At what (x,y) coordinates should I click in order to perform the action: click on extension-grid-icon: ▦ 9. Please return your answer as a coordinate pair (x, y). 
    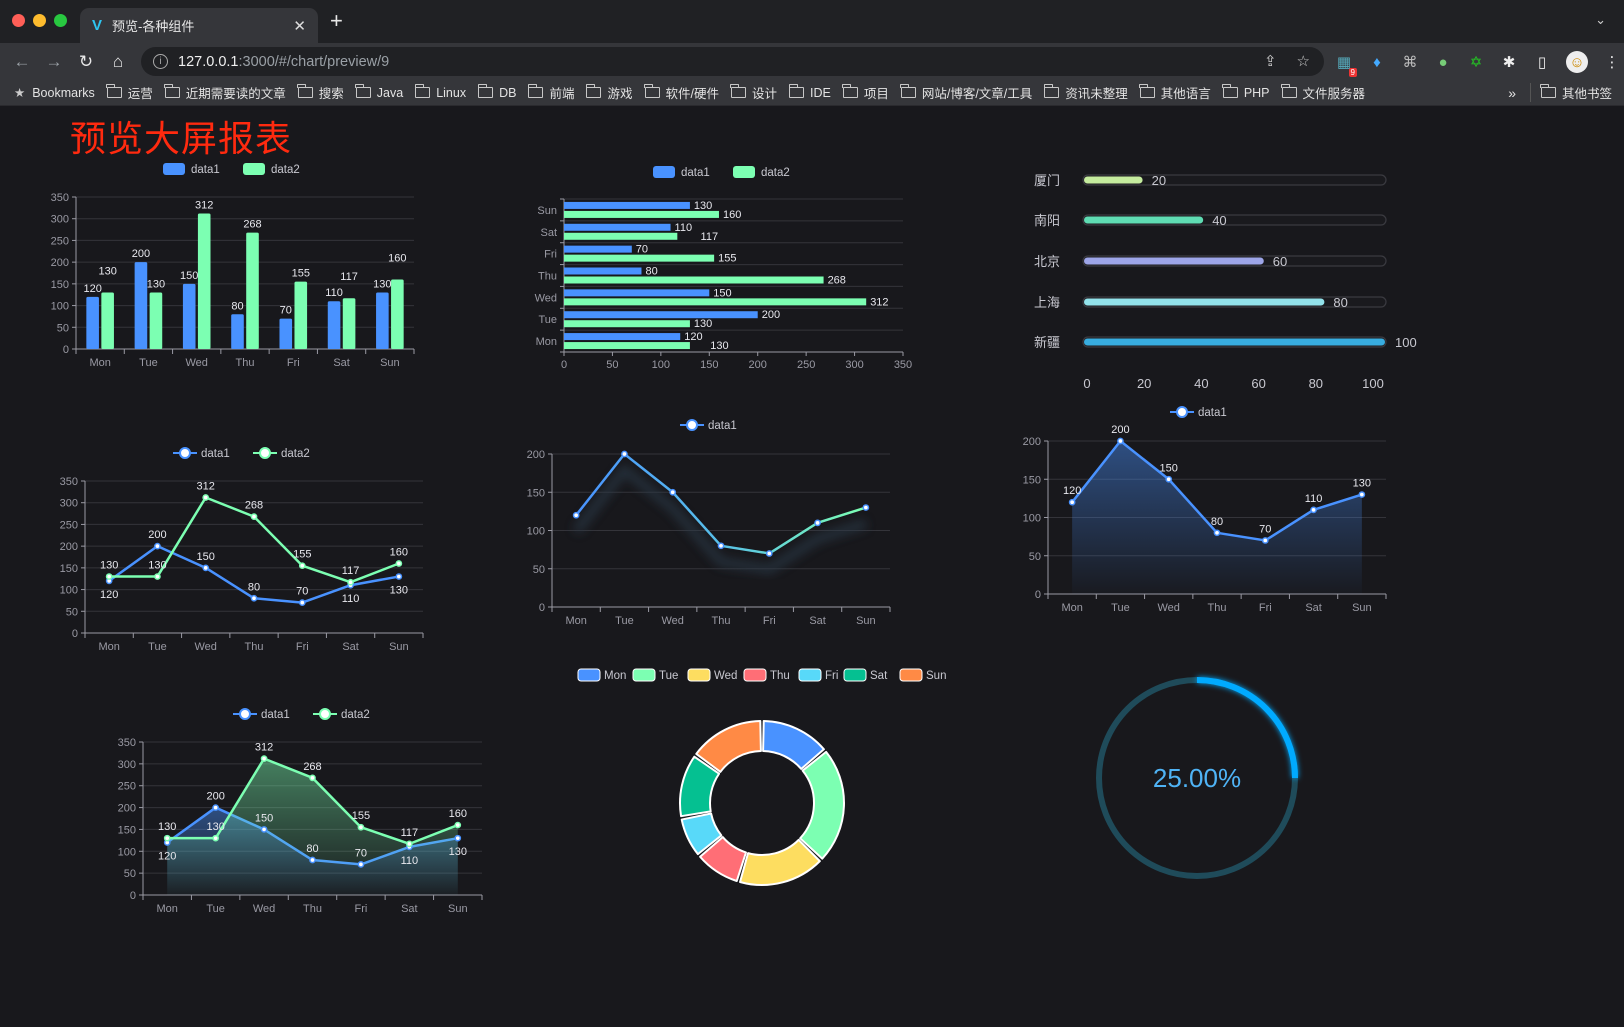
    Looking at the image, I should click on (1346, 65).